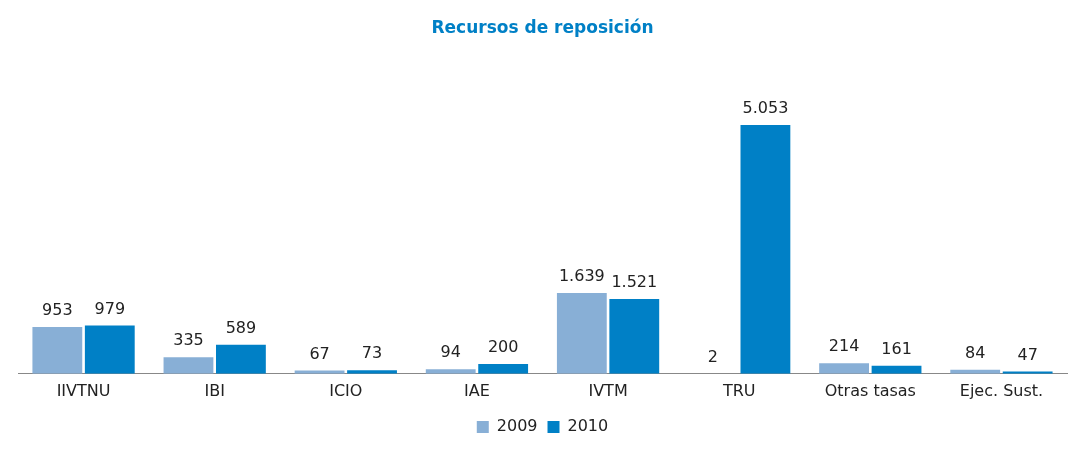 This screenshot has width=1085, height=453. I want to click on data-label: 161, so click(896, 349).